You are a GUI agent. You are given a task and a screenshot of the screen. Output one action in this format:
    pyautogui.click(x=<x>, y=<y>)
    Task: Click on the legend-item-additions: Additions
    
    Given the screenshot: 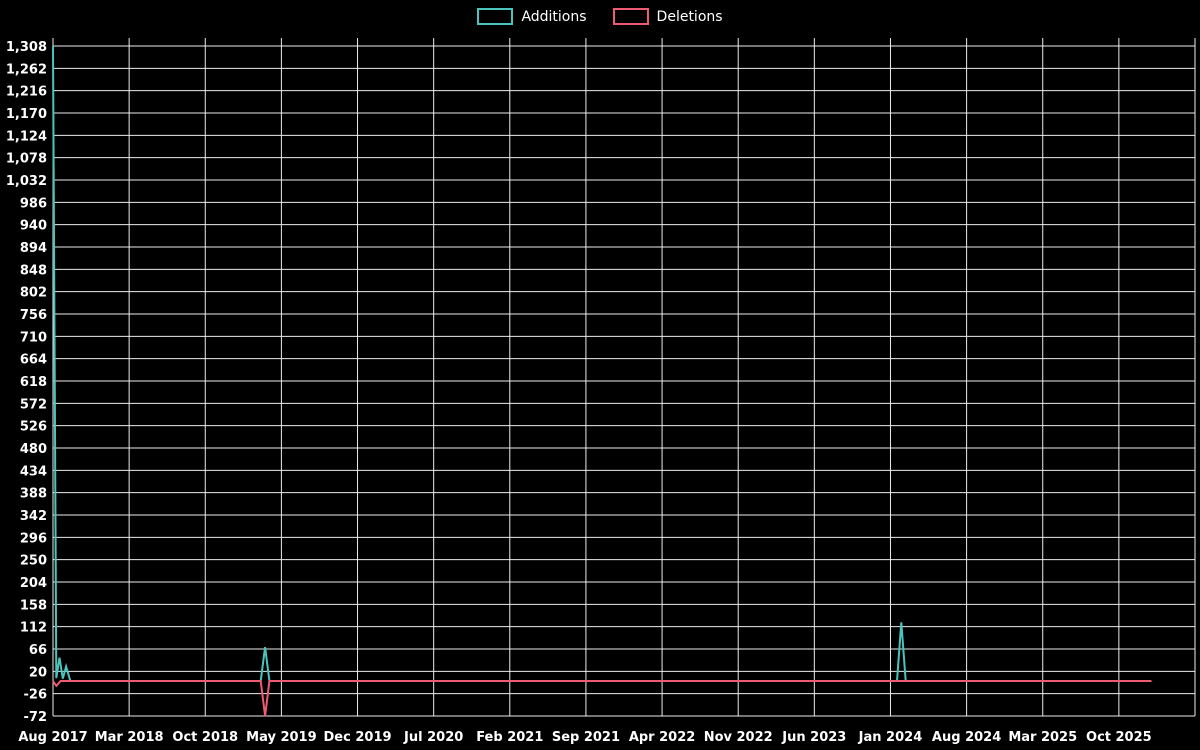 What is the action you would take?
    pyautogui.click(x=532, y=16)
    